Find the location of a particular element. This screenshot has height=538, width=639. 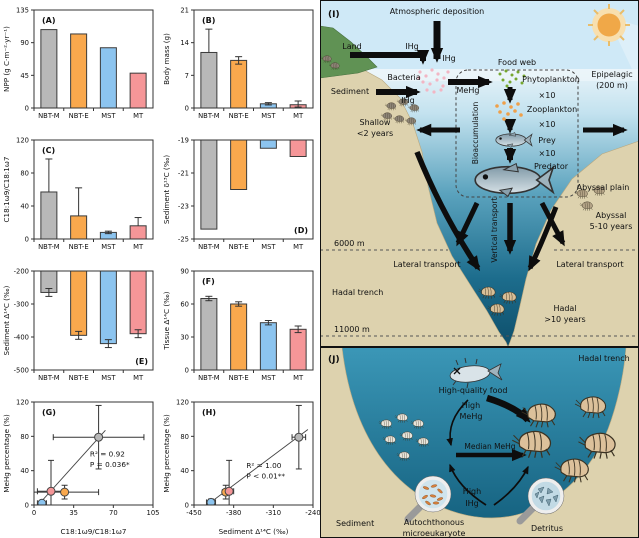

svg-text: MeHg is located at coordinates (471, 416).